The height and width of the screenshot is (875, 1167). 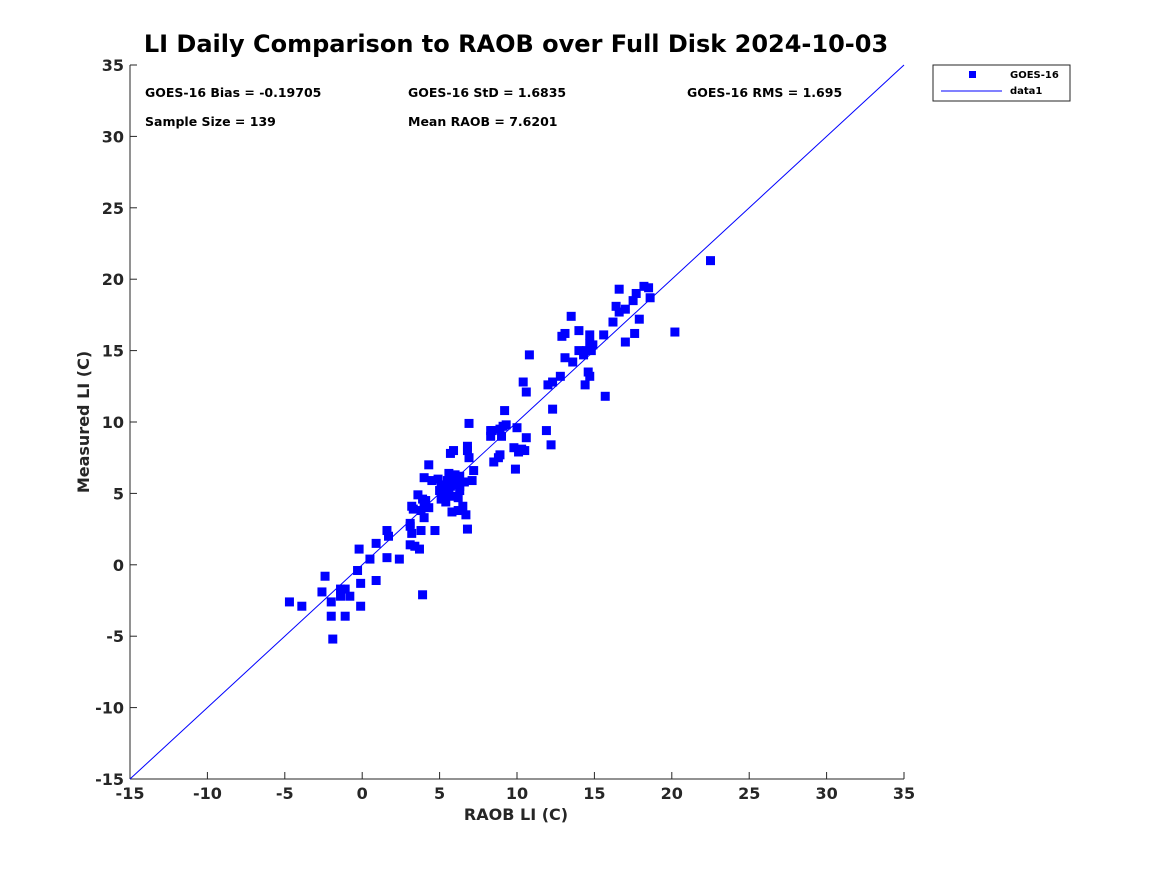 I want to click on x-tick-label: -15, so click(x=130, y=793).